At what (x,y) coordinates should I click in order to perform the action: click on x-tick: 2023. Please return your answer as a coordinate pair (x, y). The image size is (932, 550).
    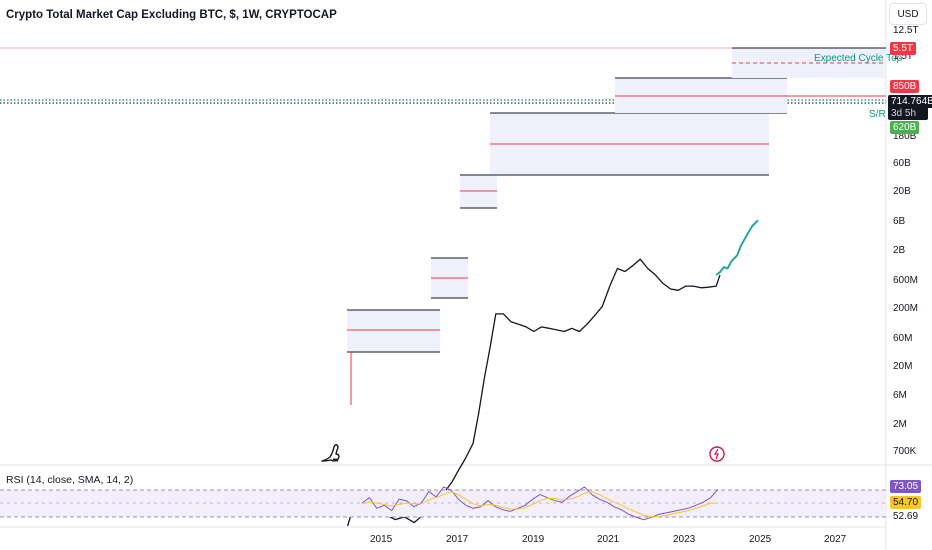
    Looking at the image, I should click on (684, 539).